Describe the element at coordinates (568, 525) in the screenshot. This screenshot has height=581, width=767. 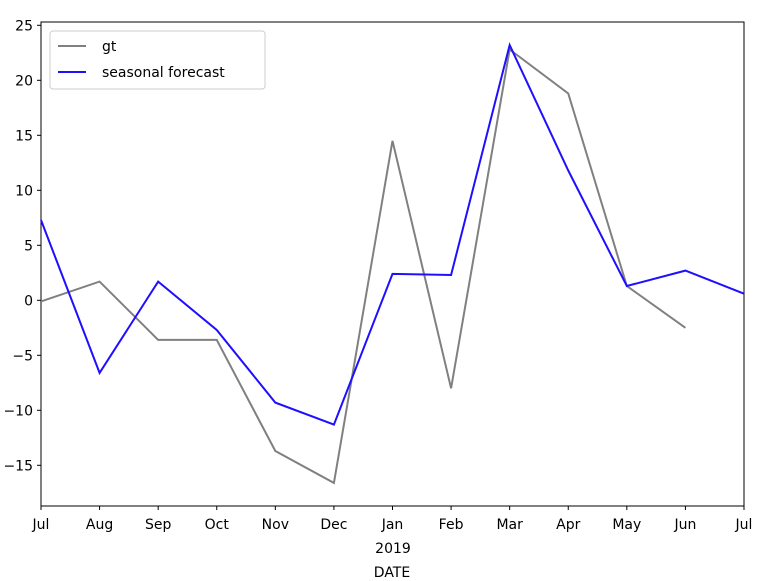
I see `x-tick-label: Apr` at that location.